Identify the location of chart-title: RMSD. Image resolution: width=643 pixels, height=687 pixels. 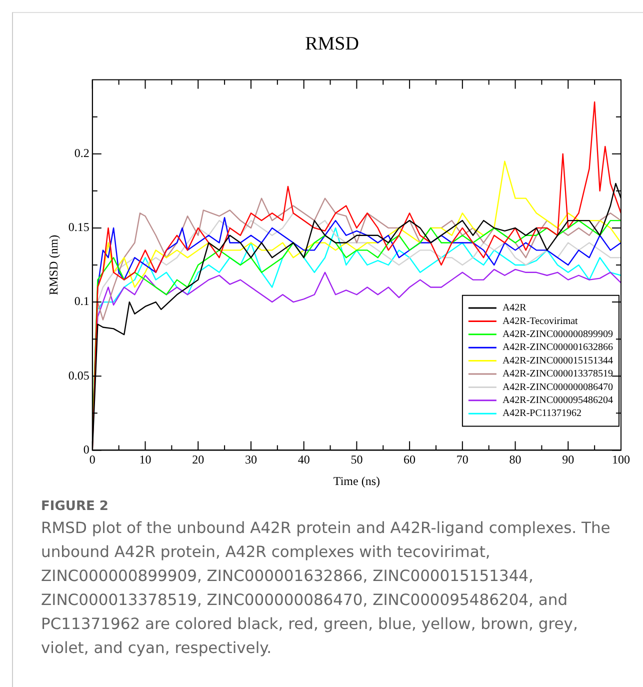
(332, 43).